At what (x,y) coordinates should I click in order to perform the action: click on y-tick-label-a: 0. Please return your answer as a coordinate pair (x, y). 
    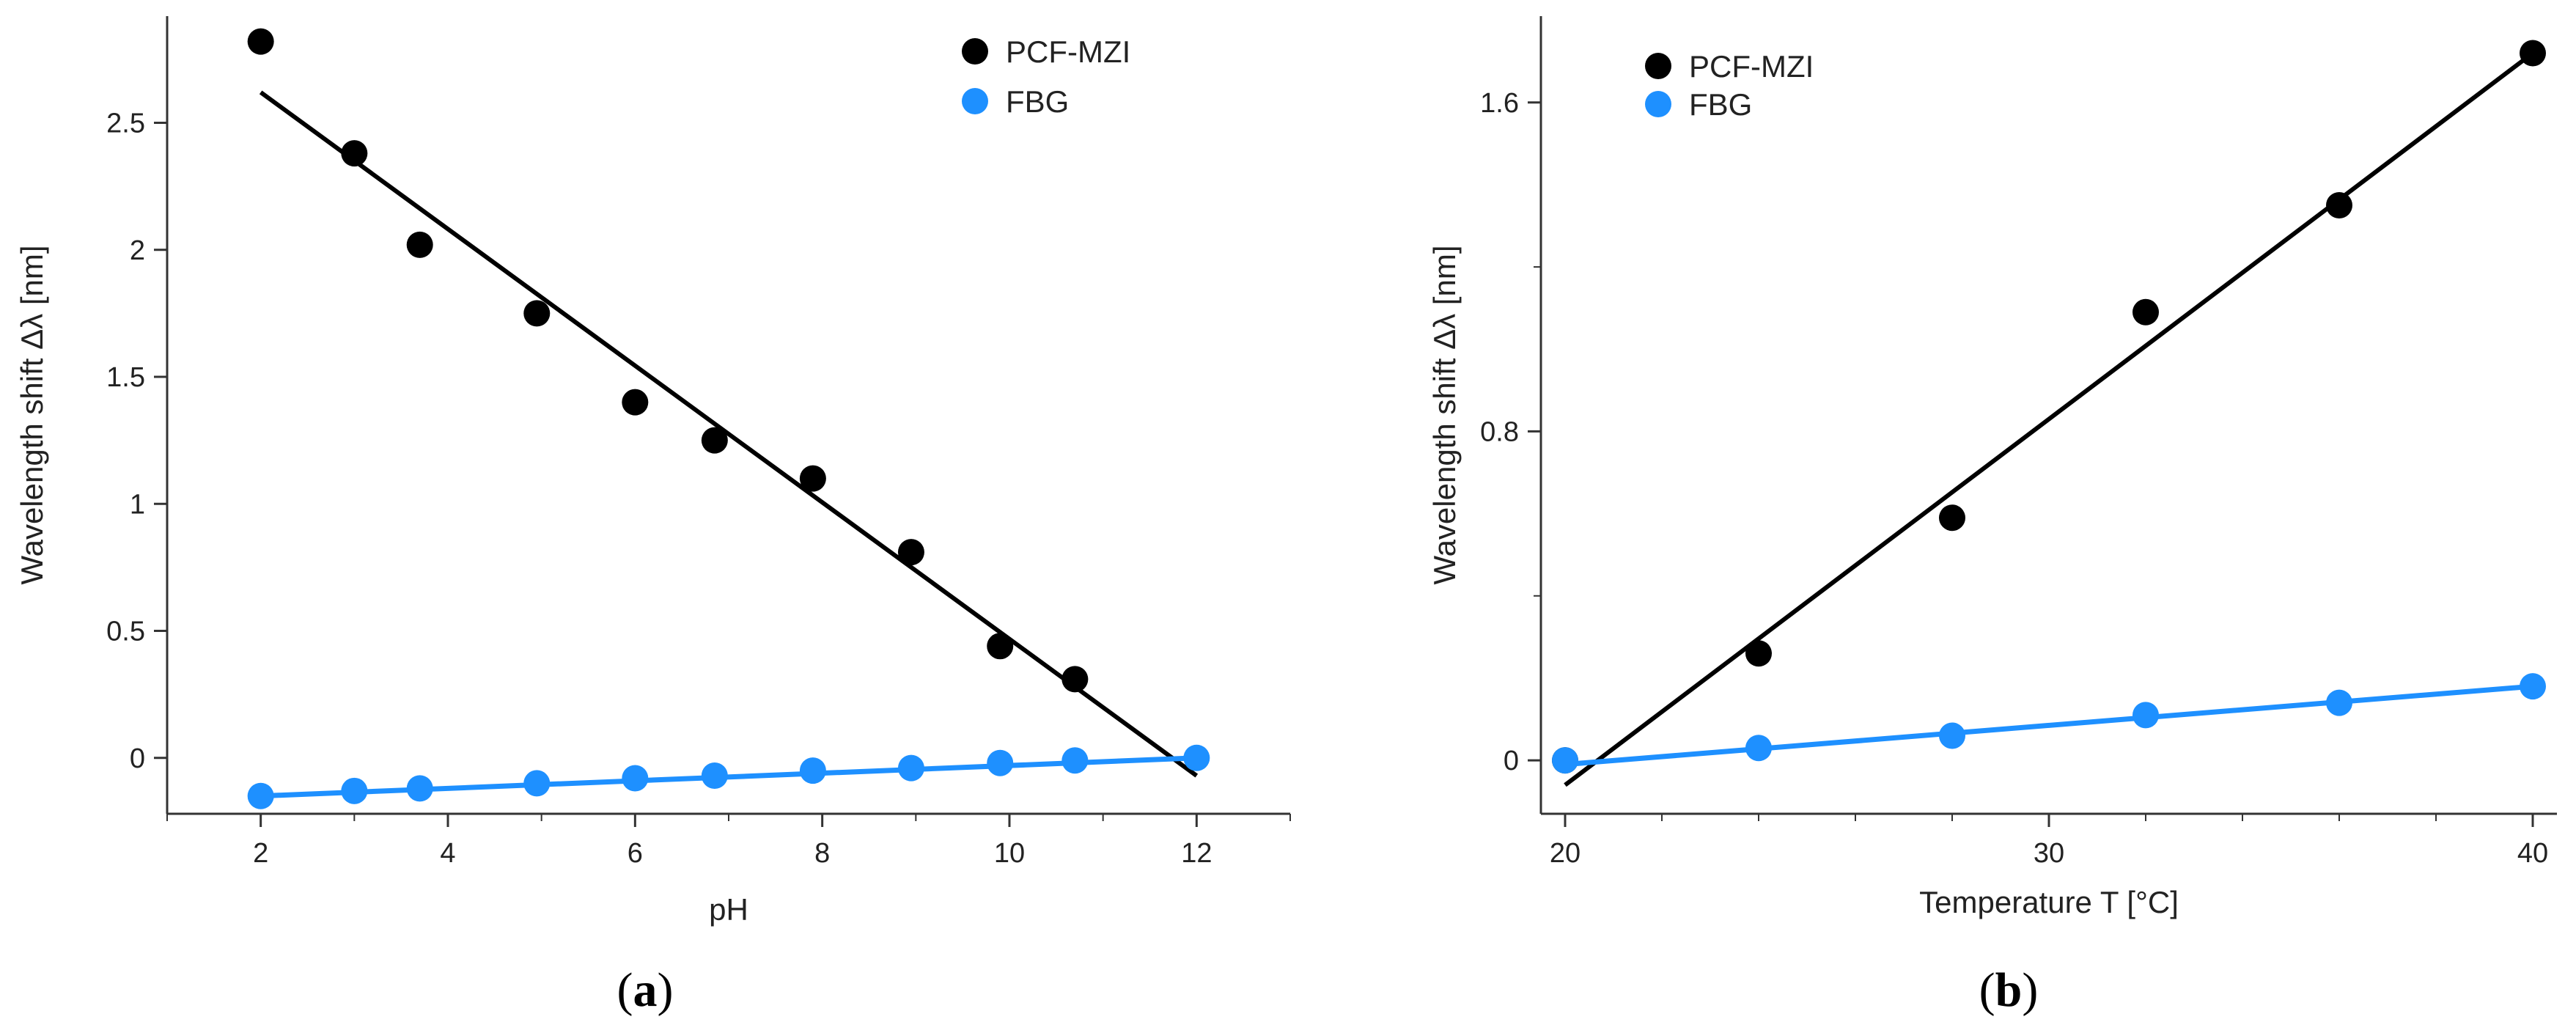
    Looking at the image, I should click on (137, 759).